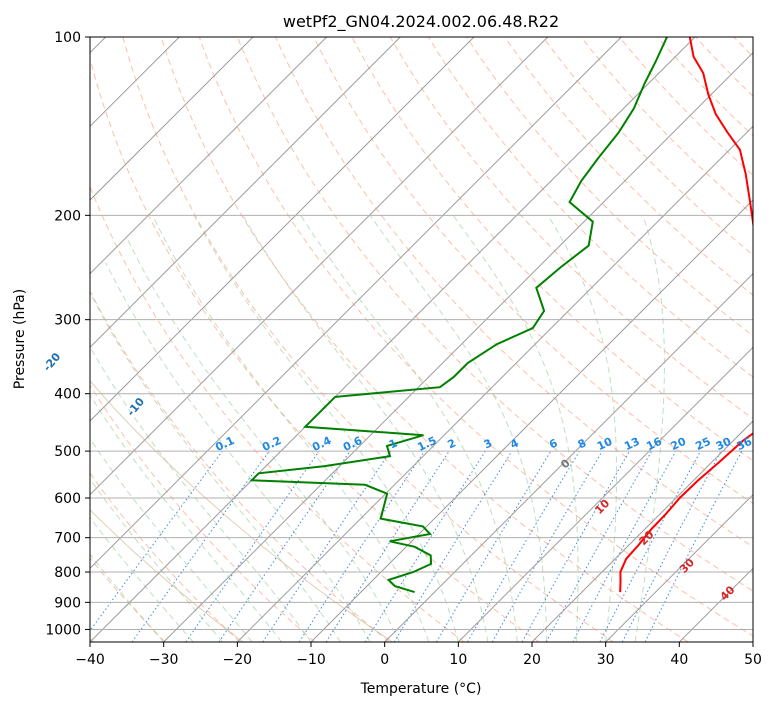 The width and height of the screenshot is (775, 712). What do you see at coordinates (135, 407) in the screenshot?
I see `dry-adiabat-label: -10` at bounding box center [135, 407].